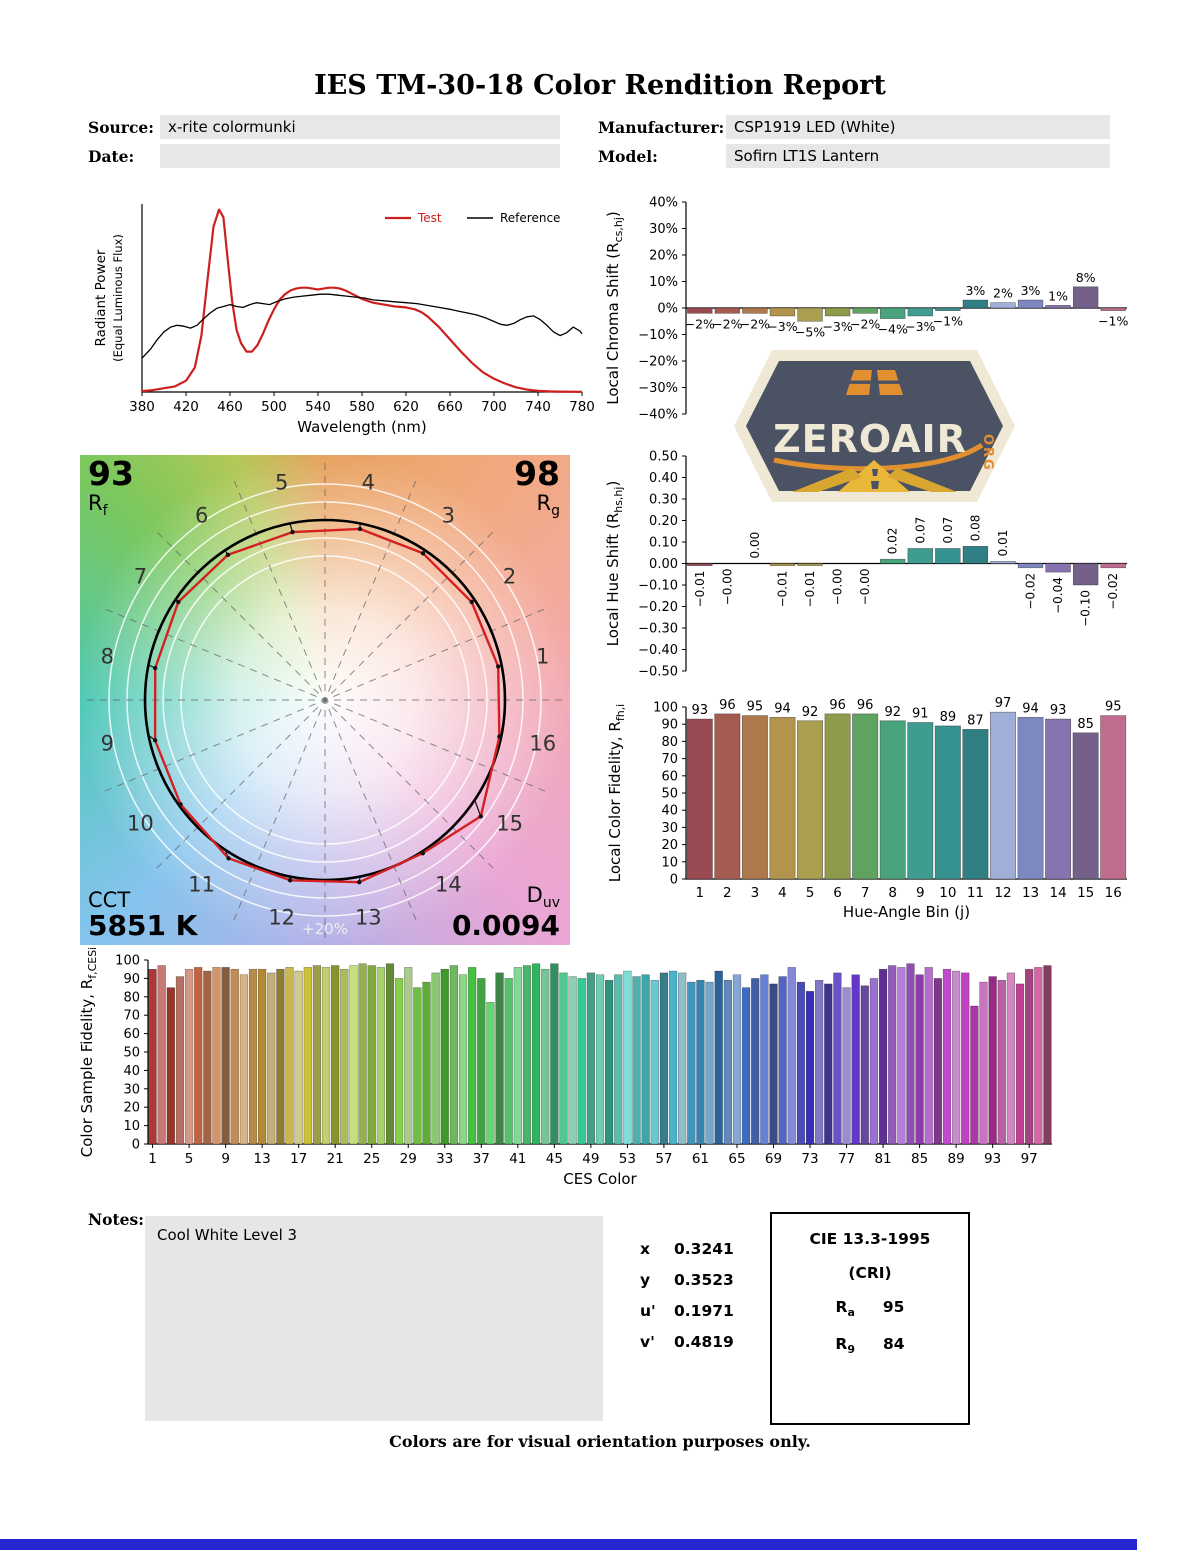  Describe the element at coordinates (948, 321) in the screenshot. I see `svg-text: −1%` at that location.